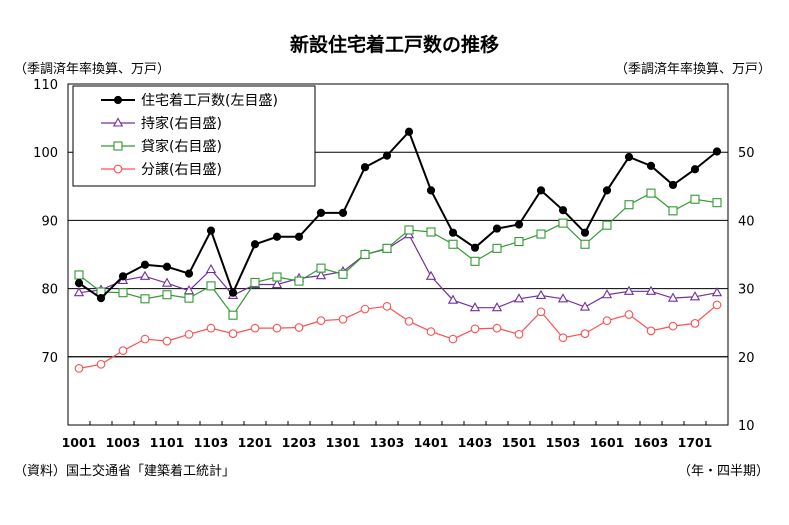 The image size is (789, 525). What do you see at coordinates (651, 442) in the screenshot?
I see `x-tick-label: 1603` at bounding box center [651, 442].